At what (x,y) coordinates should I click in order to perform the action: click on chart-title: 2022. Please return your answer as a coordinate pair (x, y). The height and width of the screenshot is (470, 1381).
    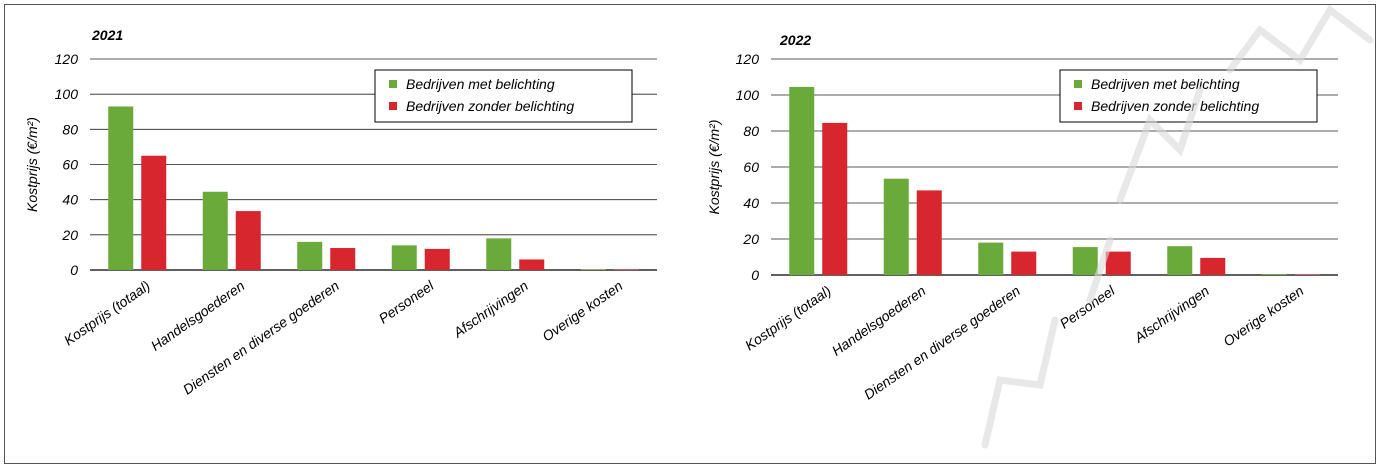
    Looking at the image, I should click on (795, 40).